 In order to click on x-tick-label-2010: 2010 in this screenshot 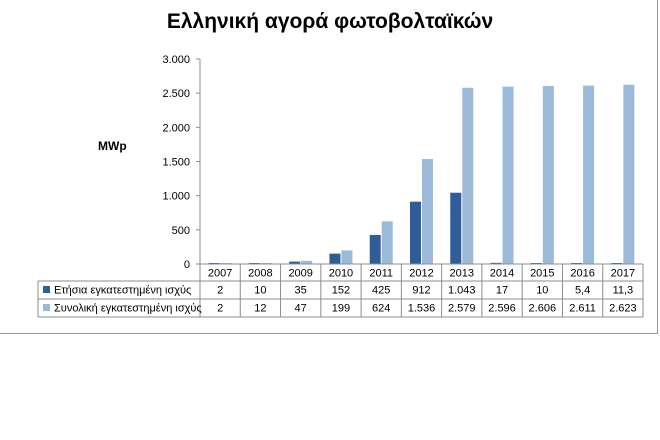, I will do `click(341, 274)`.